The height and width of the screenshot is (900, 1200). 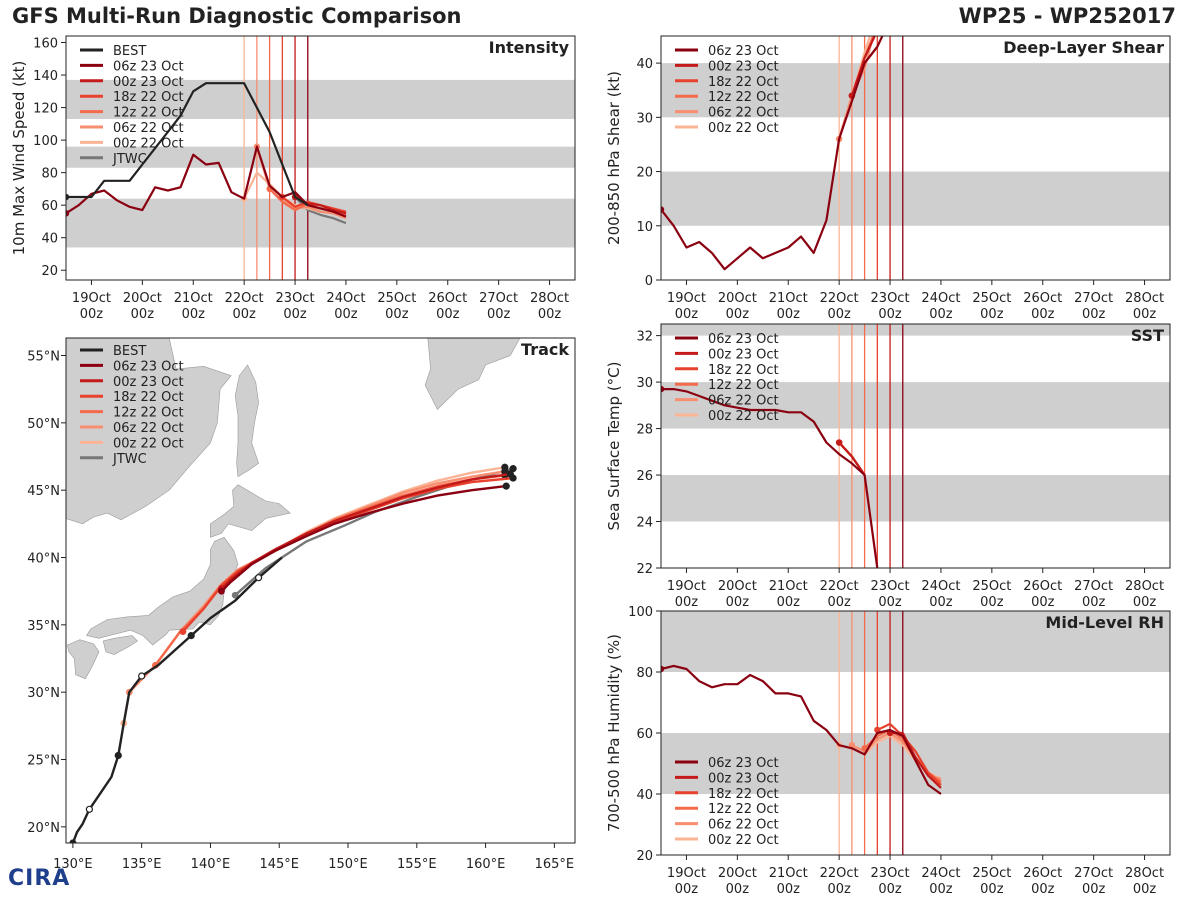 I want to click on rh-x-tick-day: 21Oct, so click(x=788, y=873).